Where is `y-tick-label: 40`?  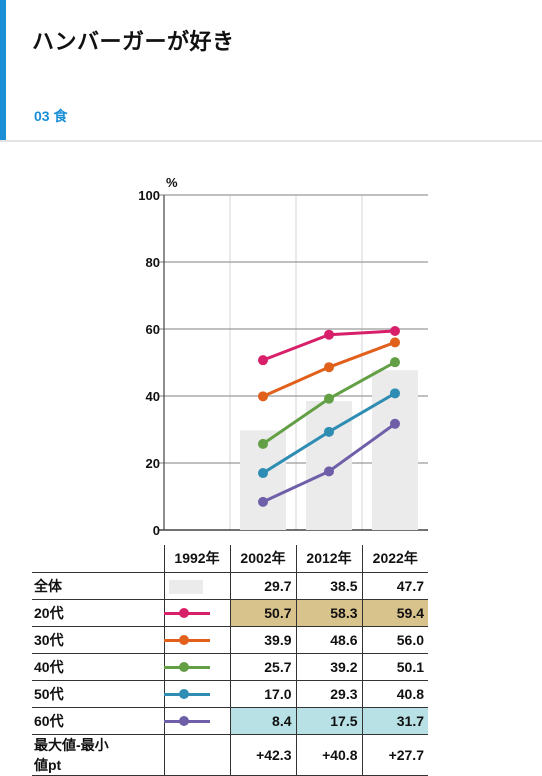
y-tick-label: 40 is located at coordinates (153, 396).